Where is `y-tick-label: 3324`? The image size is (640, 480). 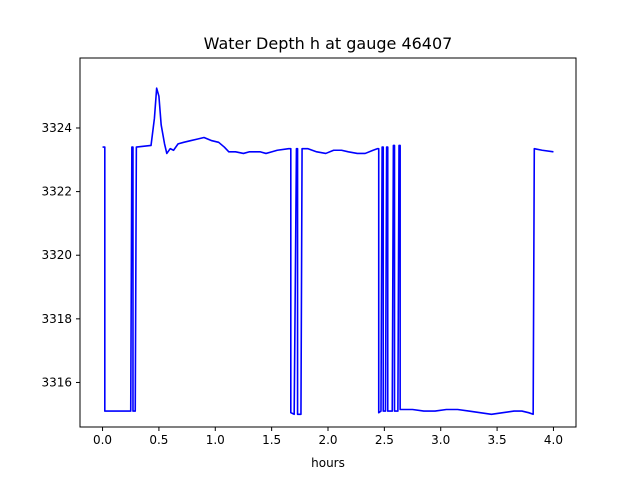
y-tick-label: 3324 is located at coordinates (56, 128).